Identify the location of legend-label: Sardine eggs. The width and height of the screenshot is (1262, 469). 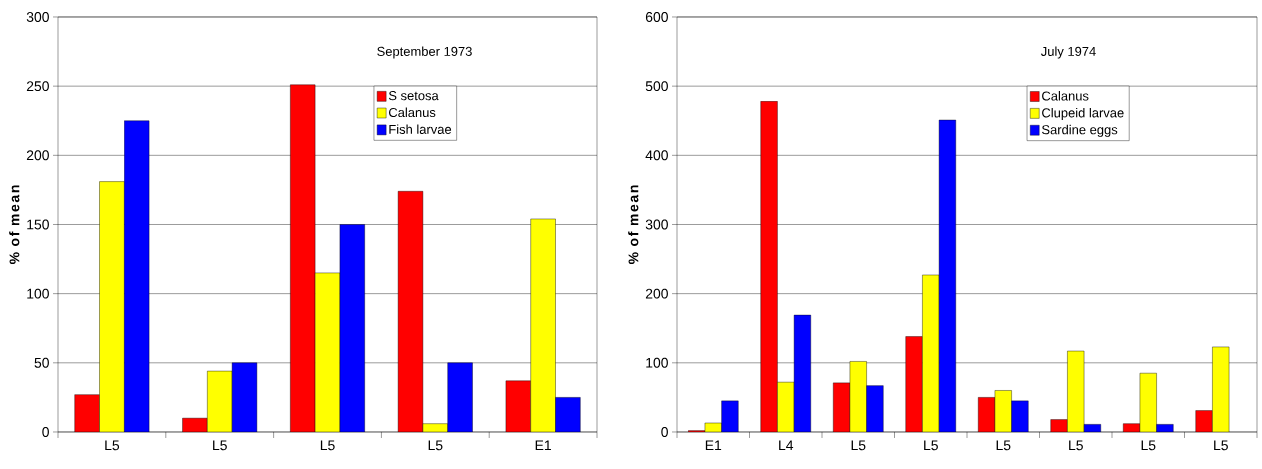
(1080, 130).